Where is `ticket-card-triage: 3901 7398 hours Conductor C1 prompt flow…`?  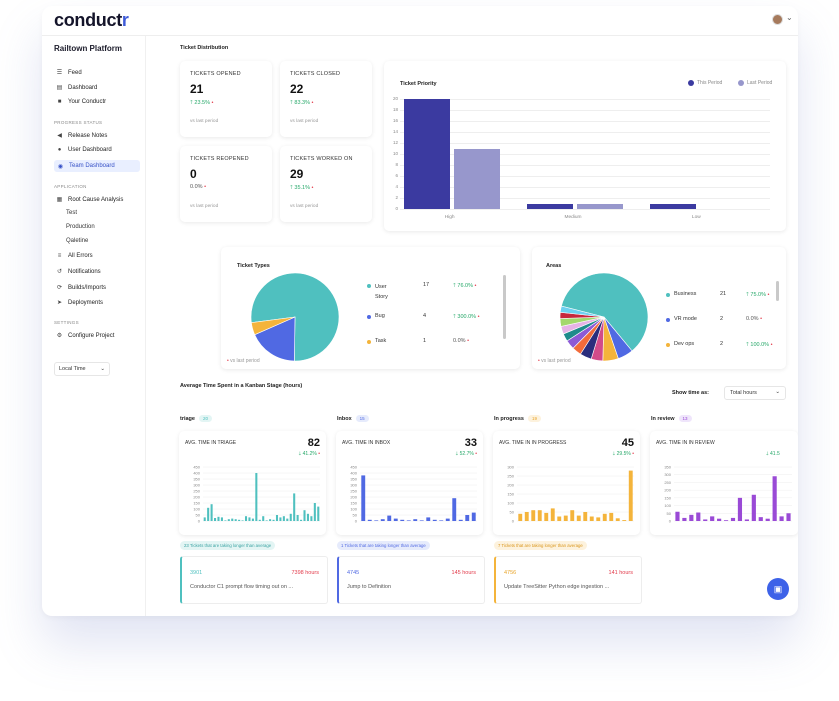
ticket-card-triage: 3901 7398 hours Conductor C1 prompt flow… is located at coordinates (254, 580).